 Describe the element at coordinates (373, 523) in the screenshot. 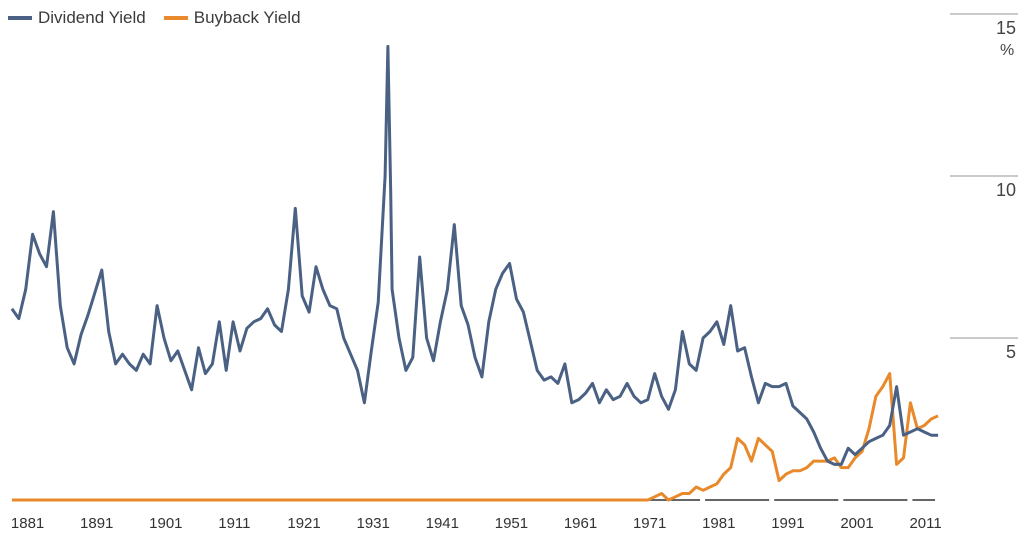

I see `x-tick-label: 1931` at that location.